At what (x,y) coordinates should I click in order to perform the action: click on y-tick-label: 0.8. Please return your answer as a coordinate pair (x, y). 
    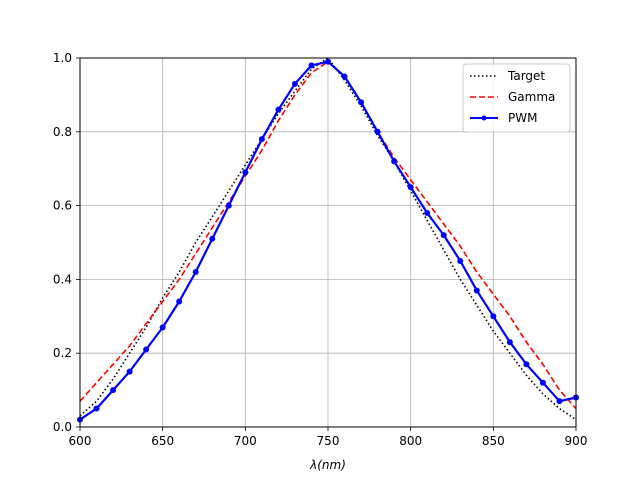
    Looking at the image, I should click on (62, 132).